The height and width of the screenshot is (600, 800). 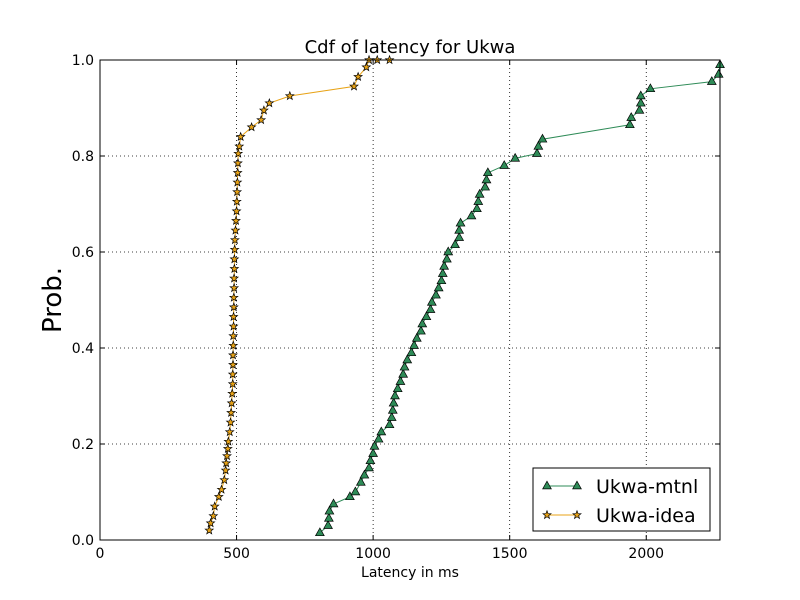 What do you see at coordinates (410, 573) in the screenshot?
I see `x-axis-label: Latency in ms` at bounding box center [410, 573].